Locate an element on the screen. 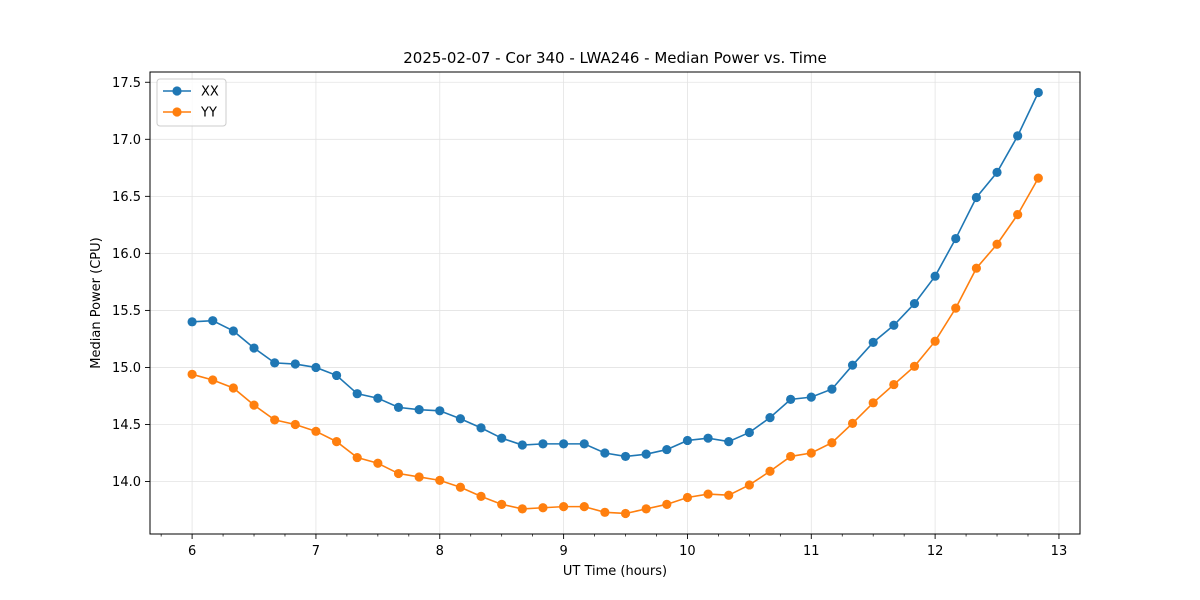 This screenshot has width=1200, height=600. x-tick-label: 12 is located at coordinates (935, 551).